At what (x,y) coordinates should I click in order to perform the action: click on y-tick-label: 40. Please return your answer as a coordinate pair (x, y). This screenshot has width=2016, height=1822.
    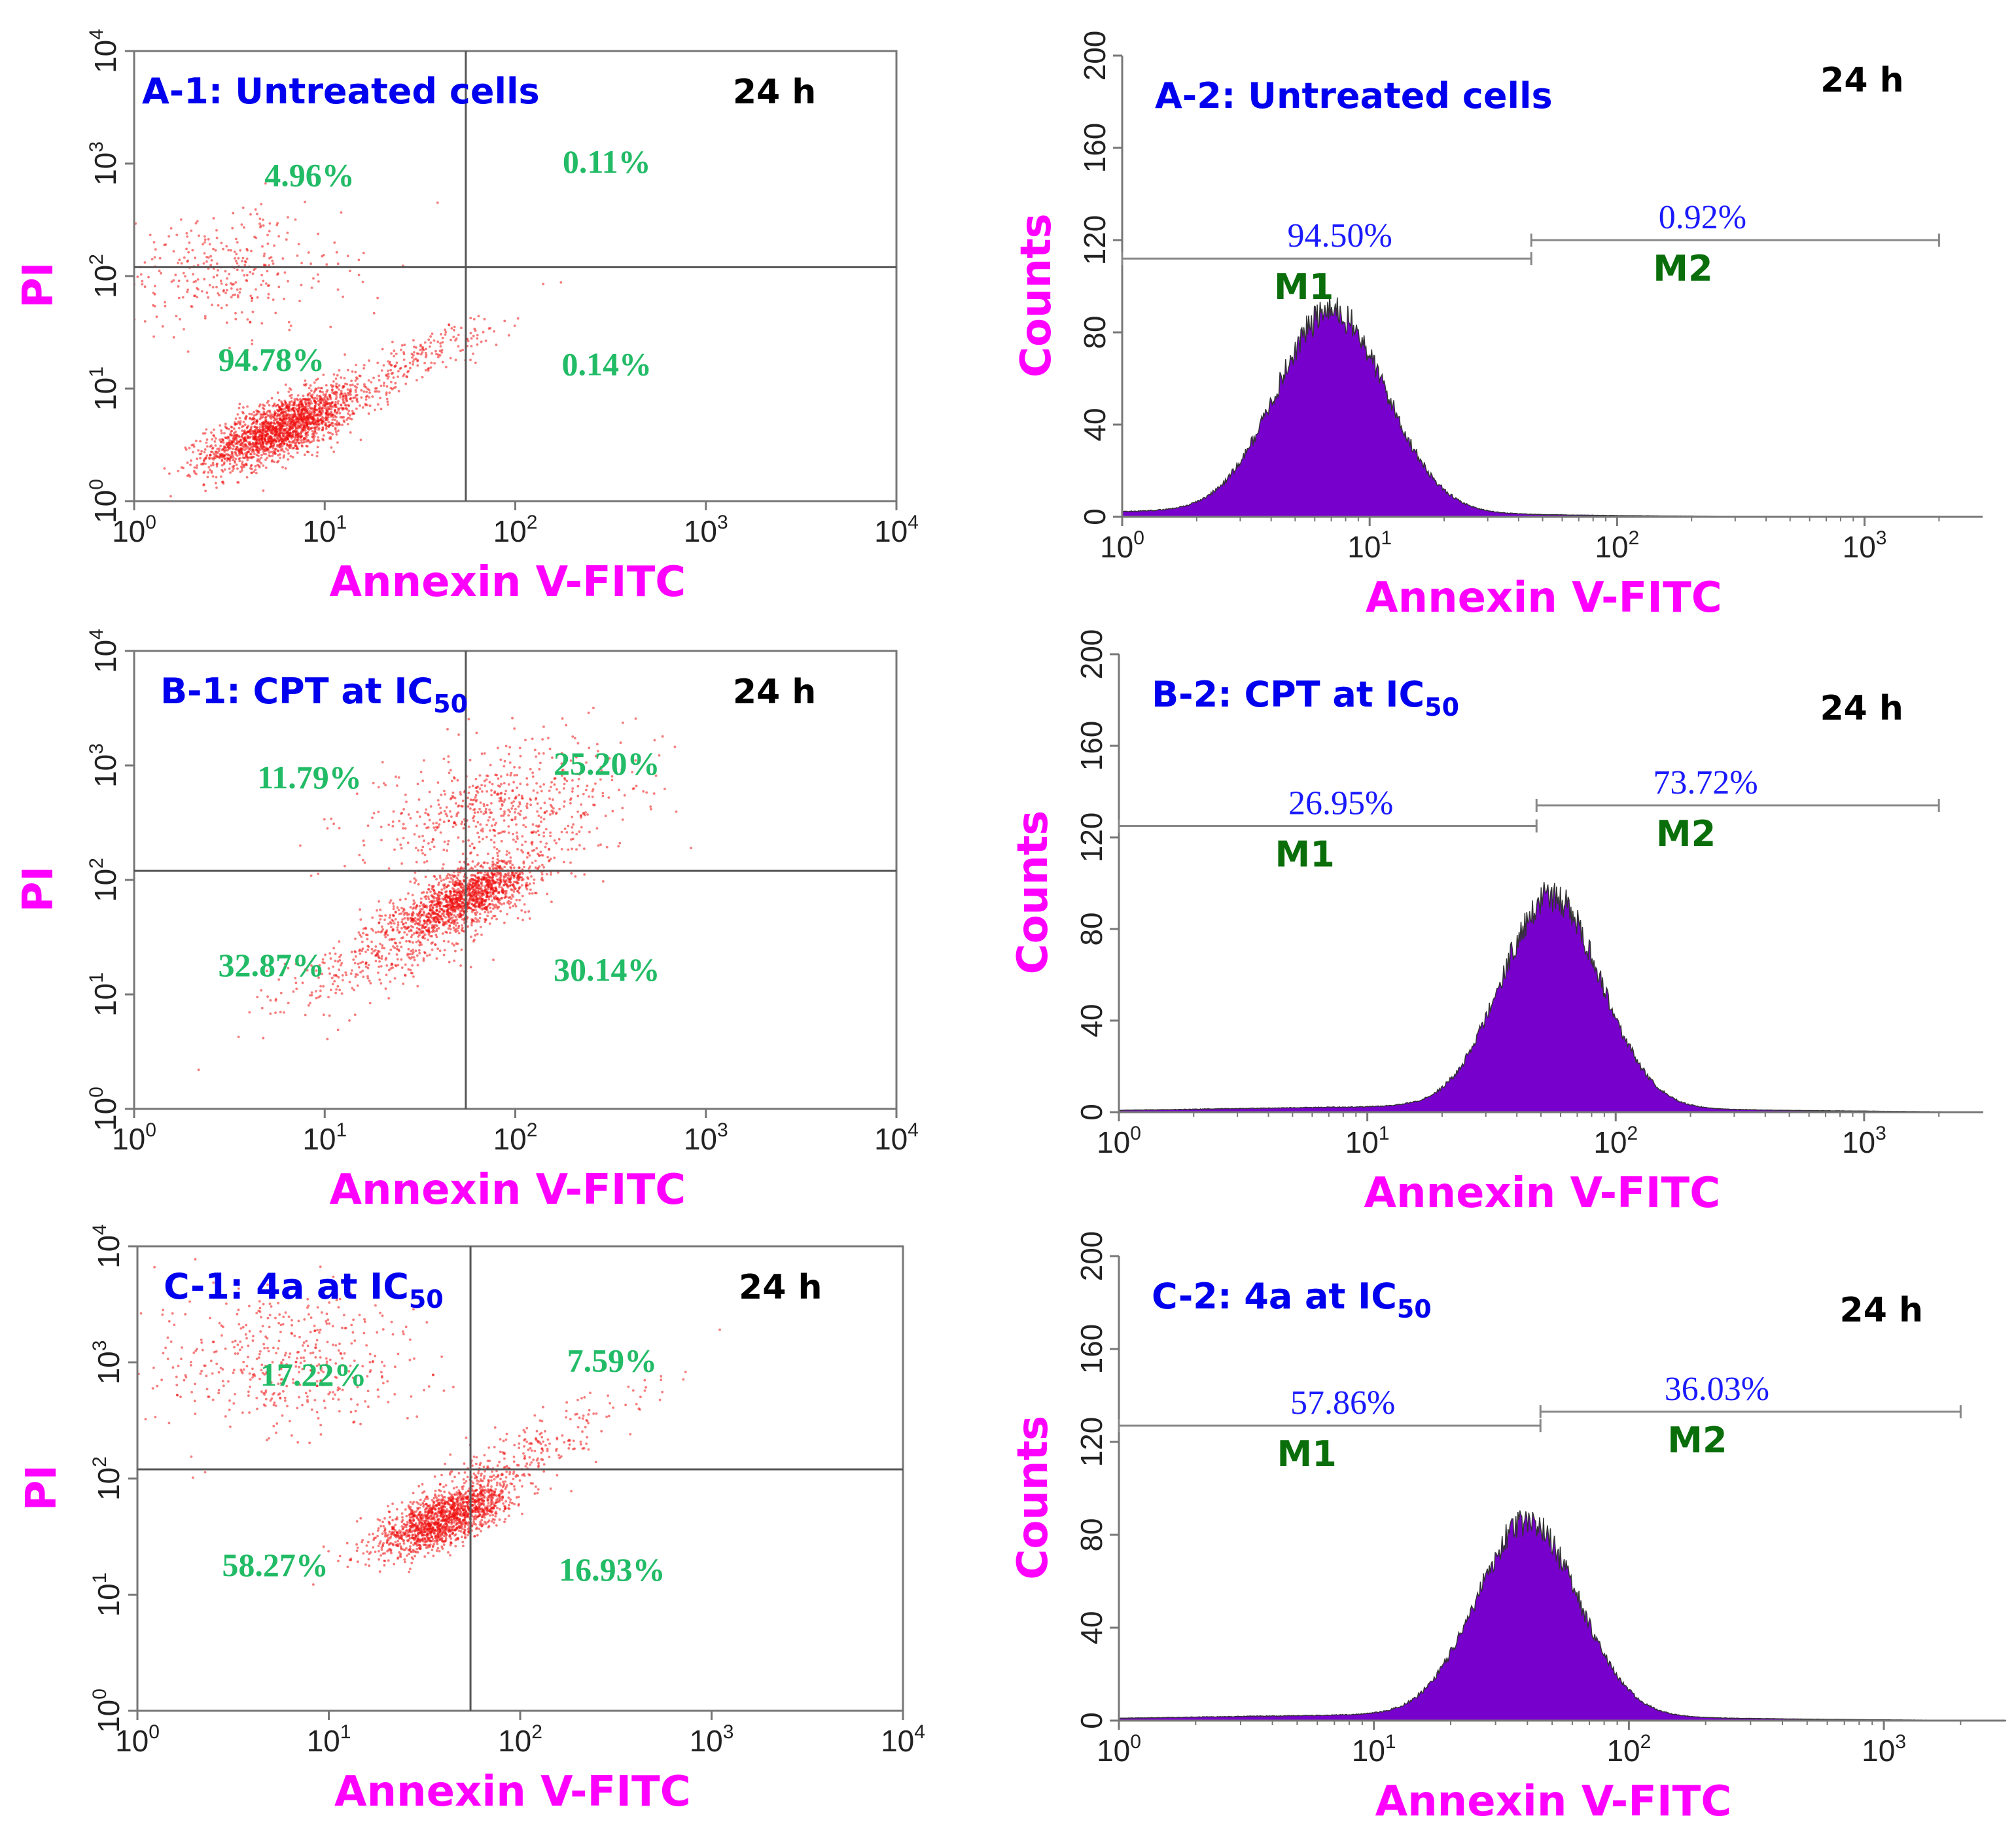
    Looking at the image, I should click on (1095, 425).